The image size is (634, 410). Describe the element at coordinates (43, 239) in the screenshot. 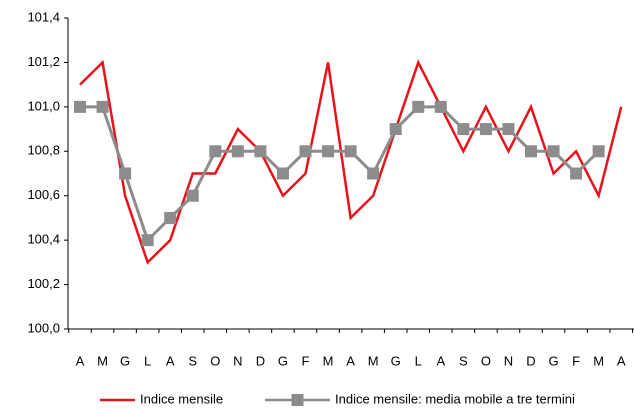

I see `y-tick-label: 100,4` at that location.